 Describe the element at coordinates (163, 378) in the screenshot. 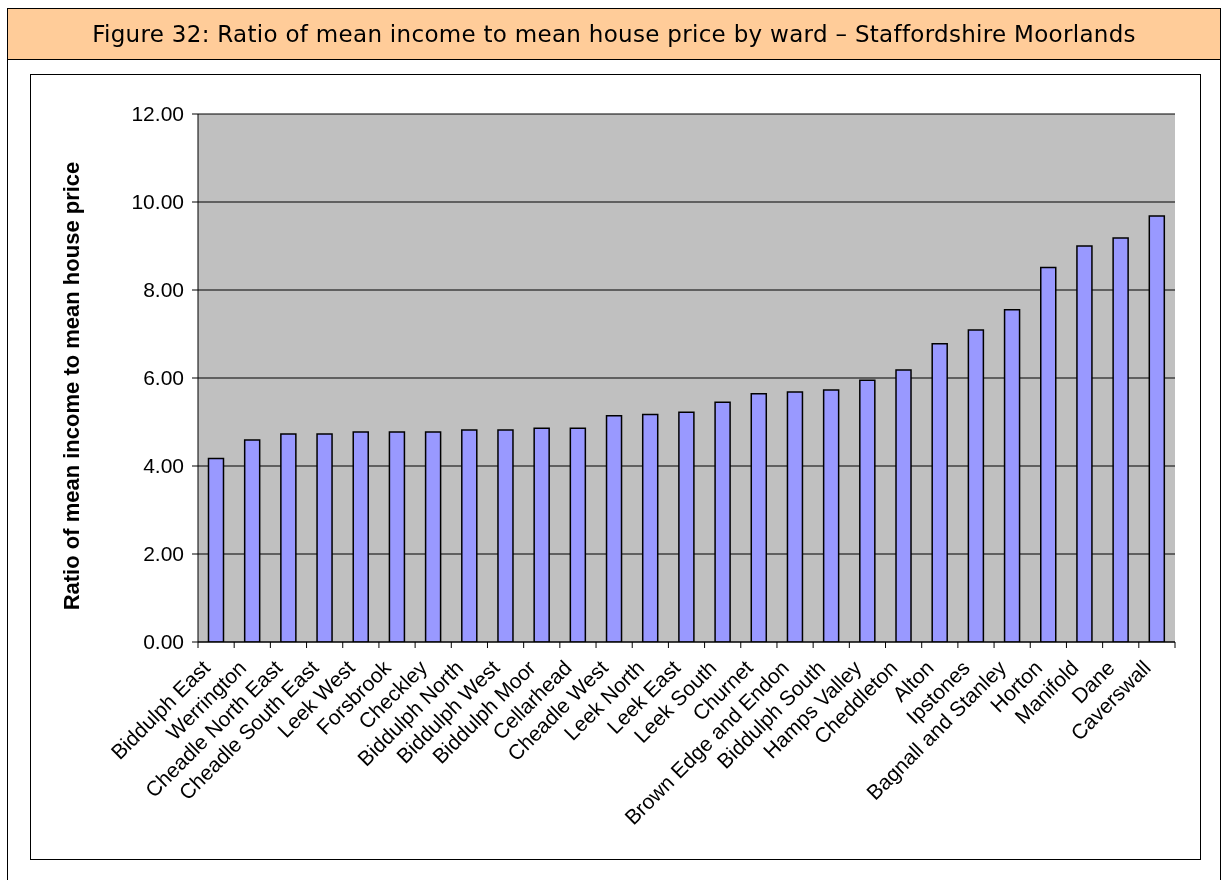

I see `y-tick-label: 6.00` at that location.